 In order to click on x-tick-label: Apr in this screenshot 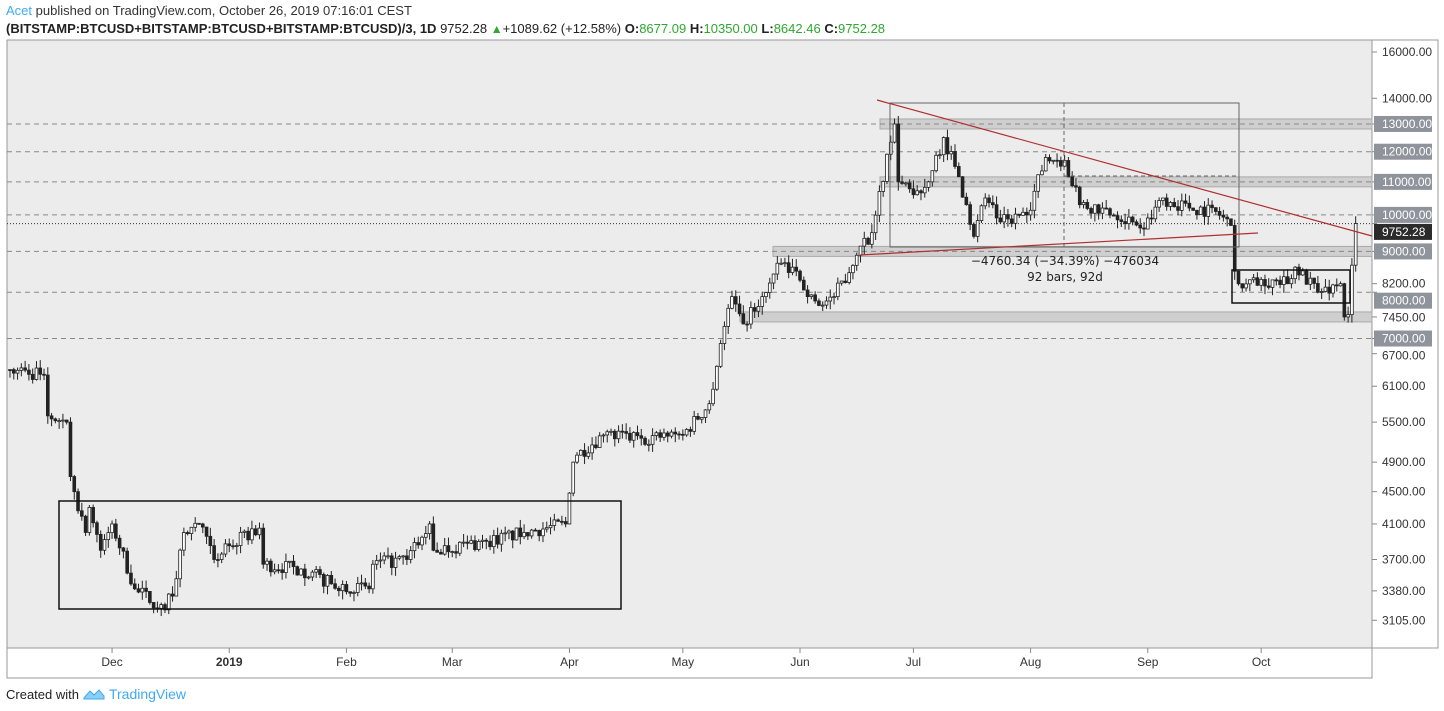, I will do `click(569, 662)`.